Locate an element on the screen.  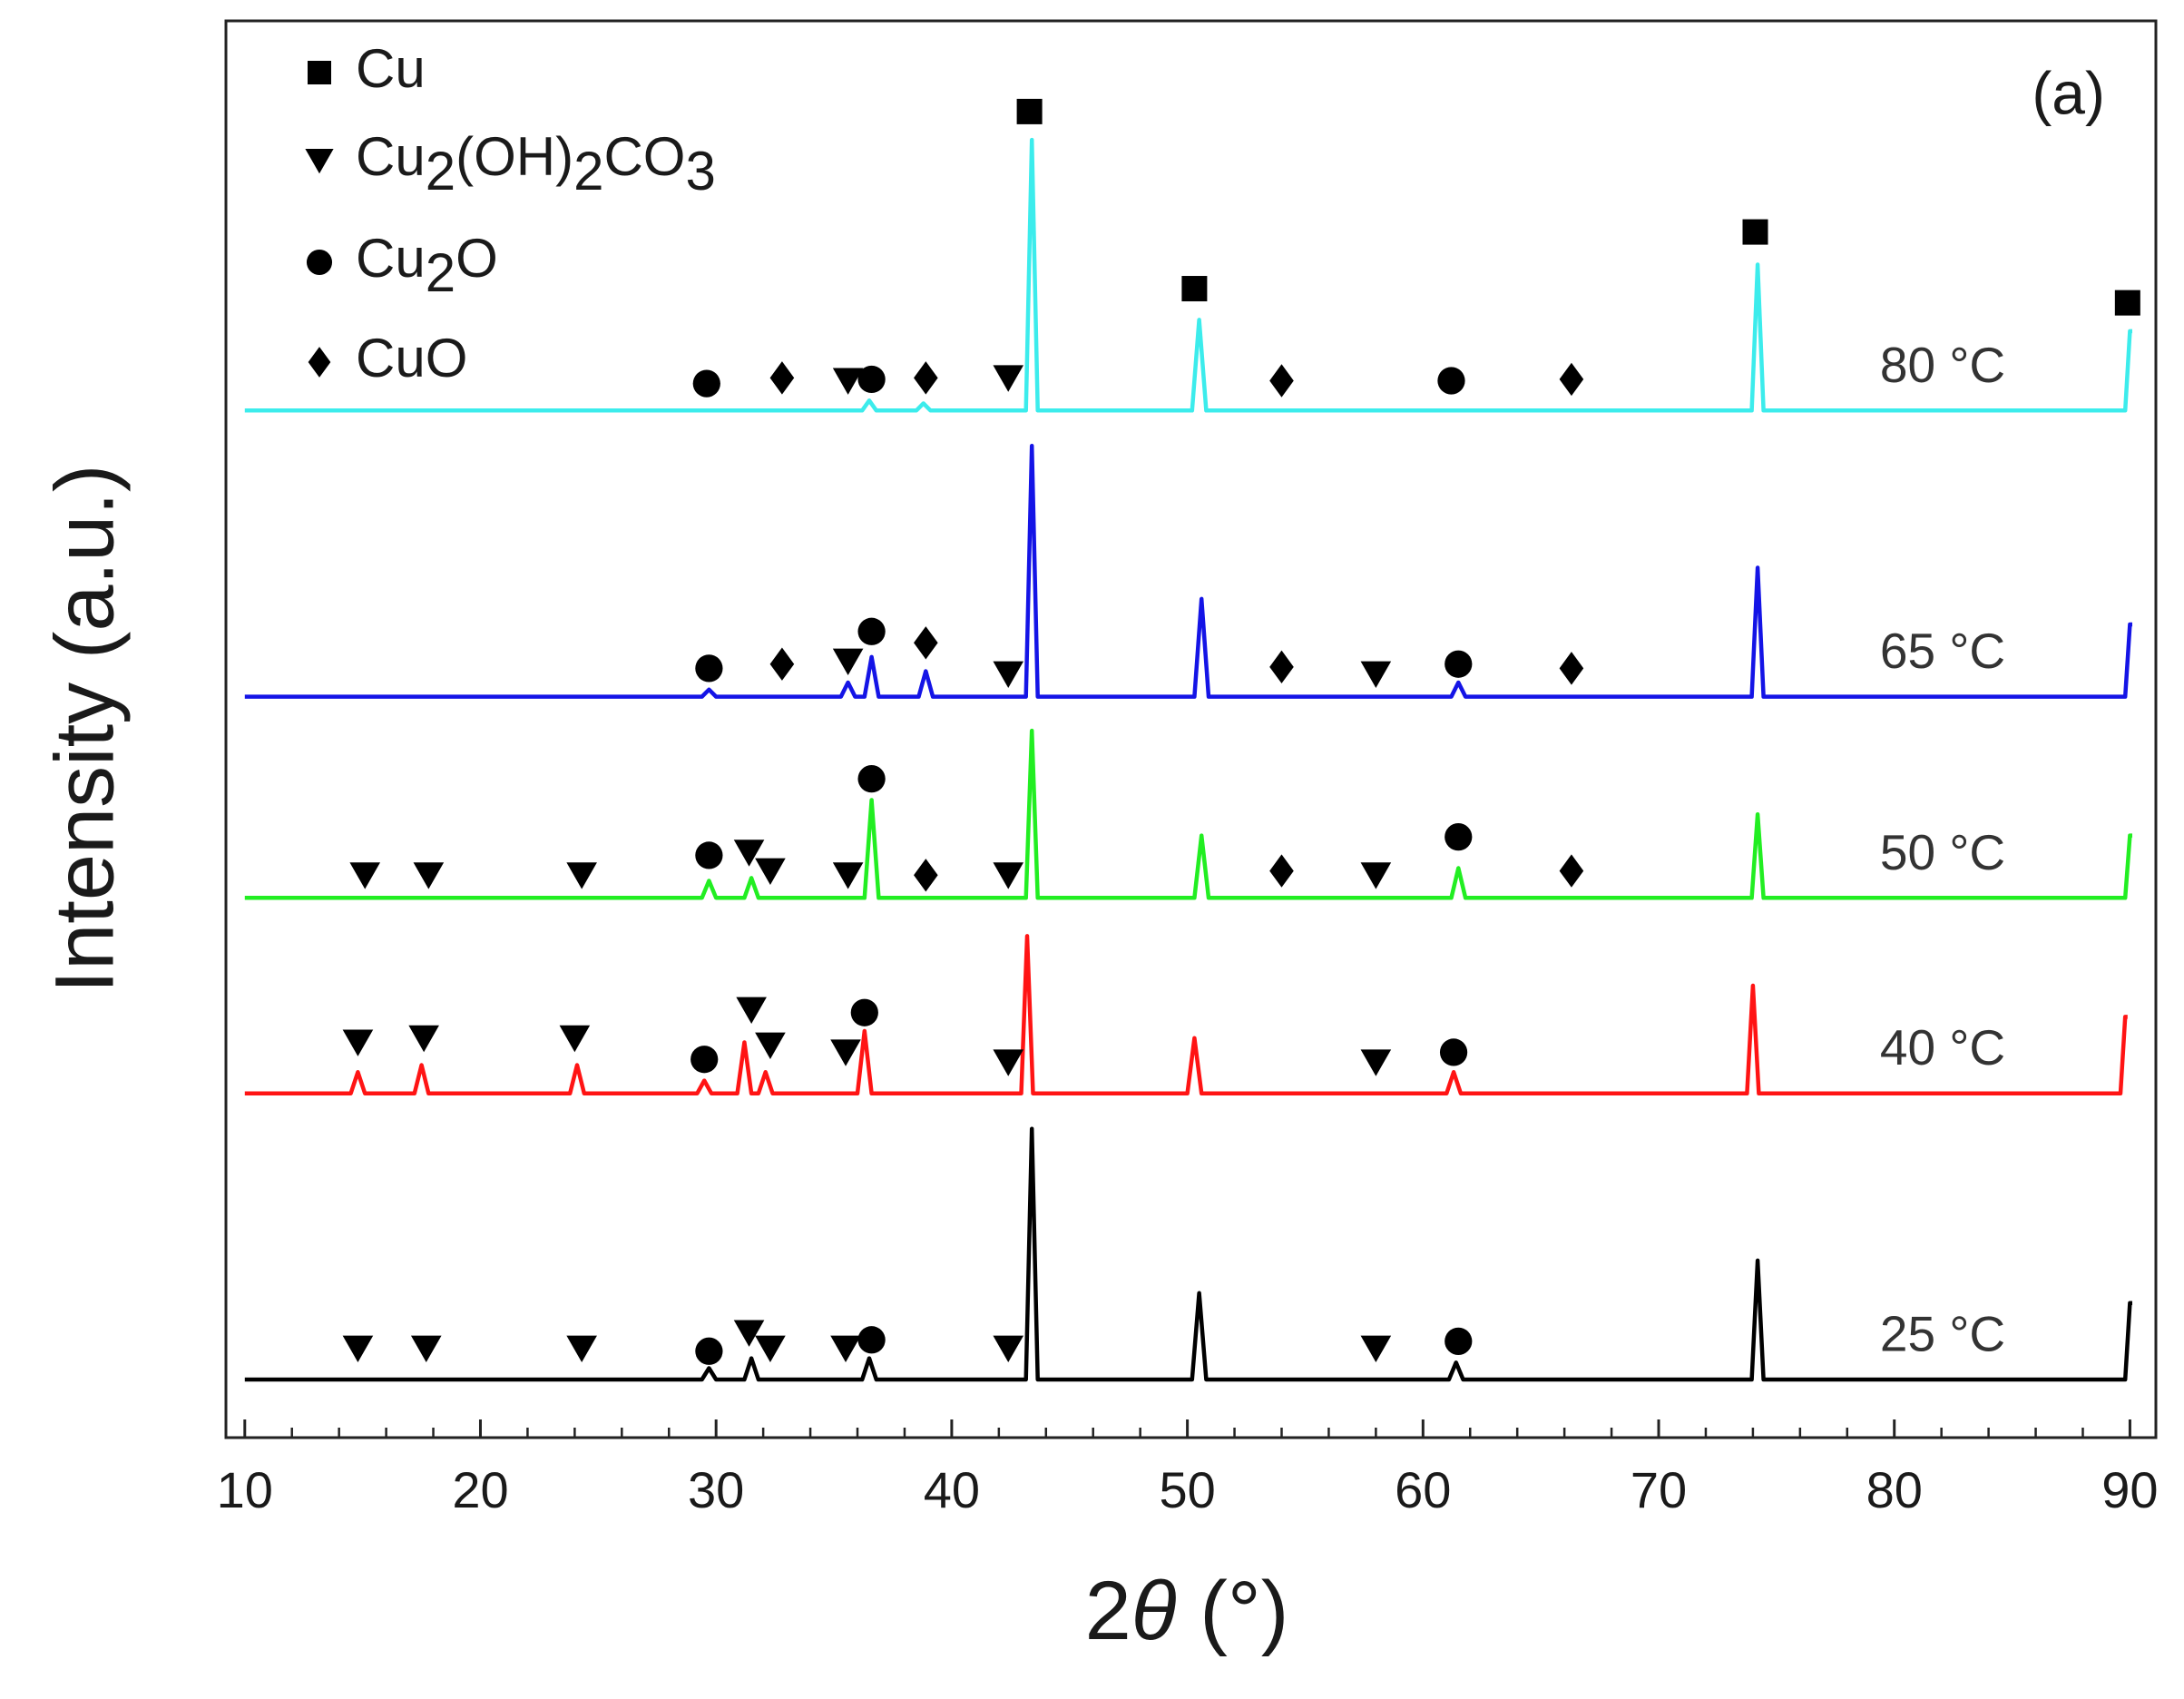
panel-label: (a) is located at coordinates (2069, 92).